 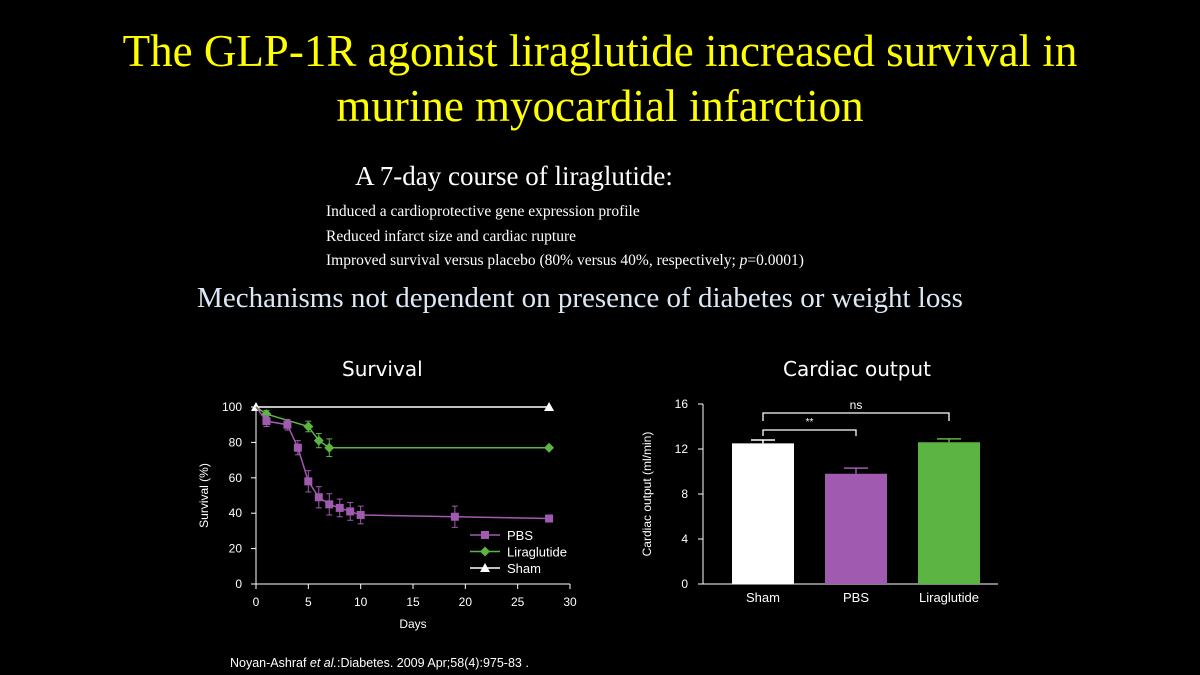 What do you see at coordinates (856, 405) in the screenshot?
I see `significance-label: ns` at bounding box center [856, 405].